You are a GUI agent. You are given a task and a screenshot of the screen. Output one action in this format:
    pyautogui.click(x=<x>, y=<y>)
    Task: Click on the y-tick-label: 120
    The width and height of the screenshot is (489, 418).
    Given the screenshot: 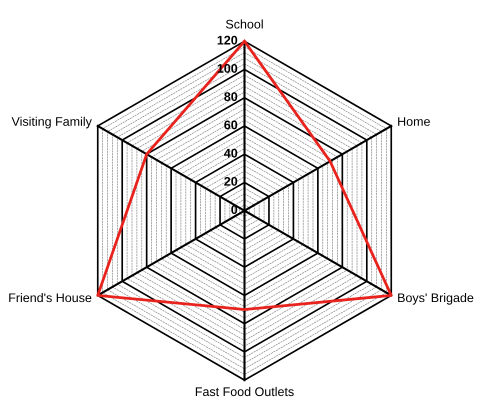 What is the action you would take?
    pyautogui.click(x=228, y=40)
    